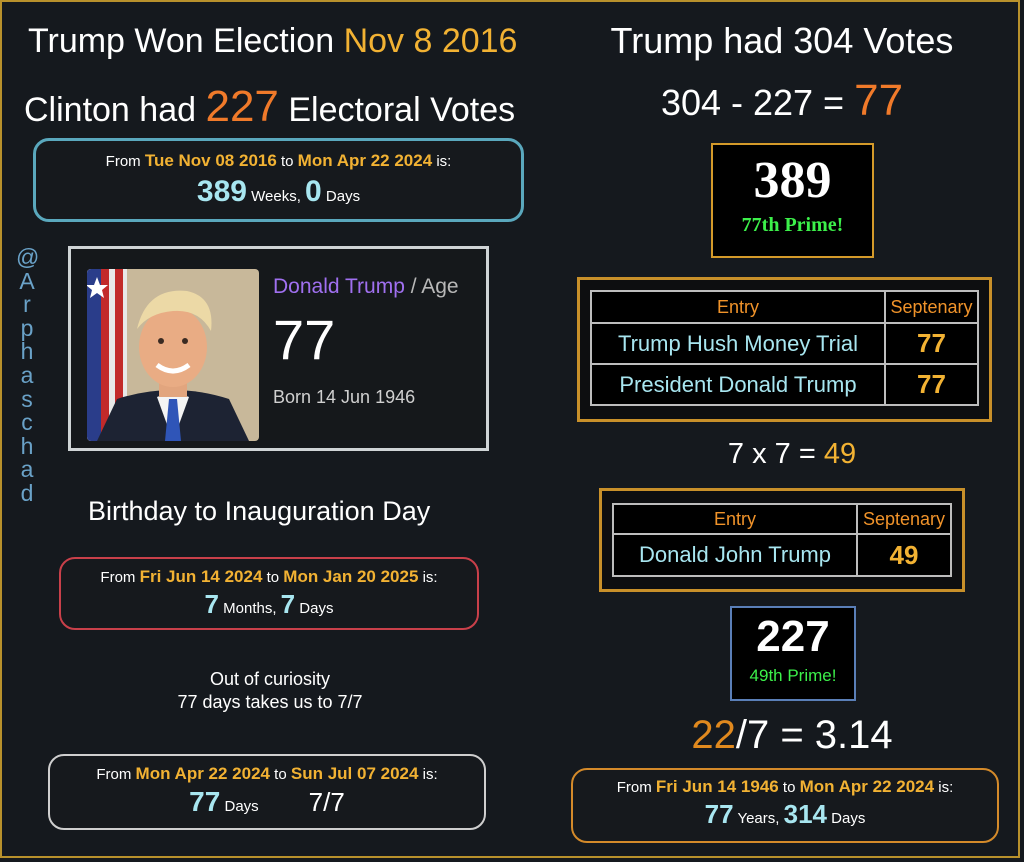 This screenshot has width=1024, height=862. What do you see at coordinates (792, 225) in the screenshot?
I see `prime-label-77th: 77th Prime!` at bounding box center [792, 225].